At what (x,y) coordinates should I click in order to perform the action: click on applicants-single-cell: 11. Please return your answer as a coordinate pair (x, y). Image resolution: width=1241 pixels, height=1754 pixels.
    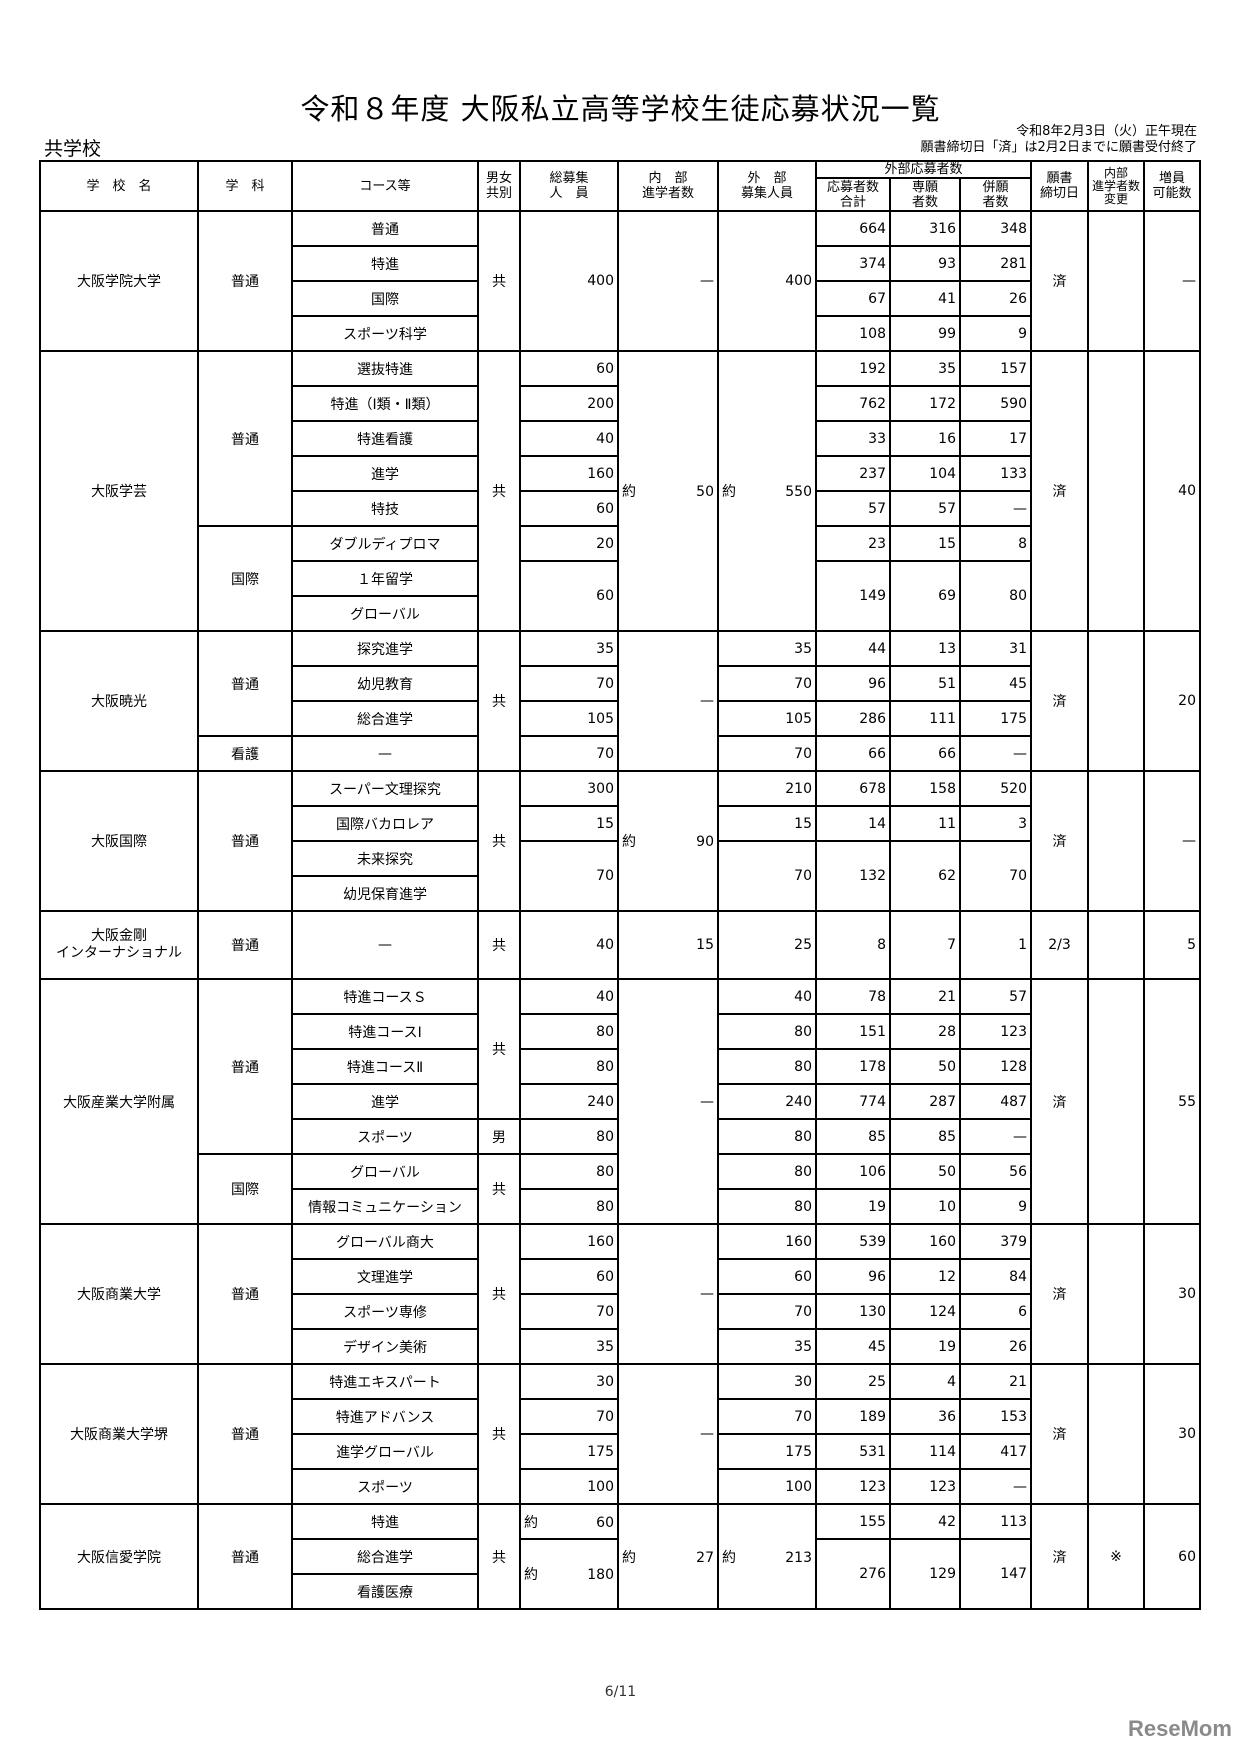
    Looking at the image, I should click on (925, 823).